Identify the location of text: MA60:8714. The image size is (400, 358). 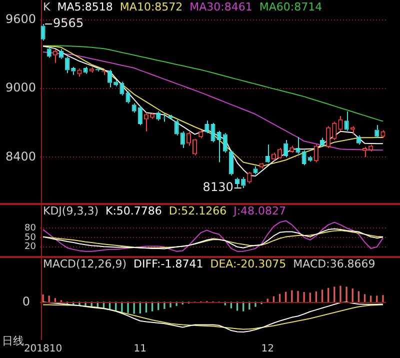
(290, 7).